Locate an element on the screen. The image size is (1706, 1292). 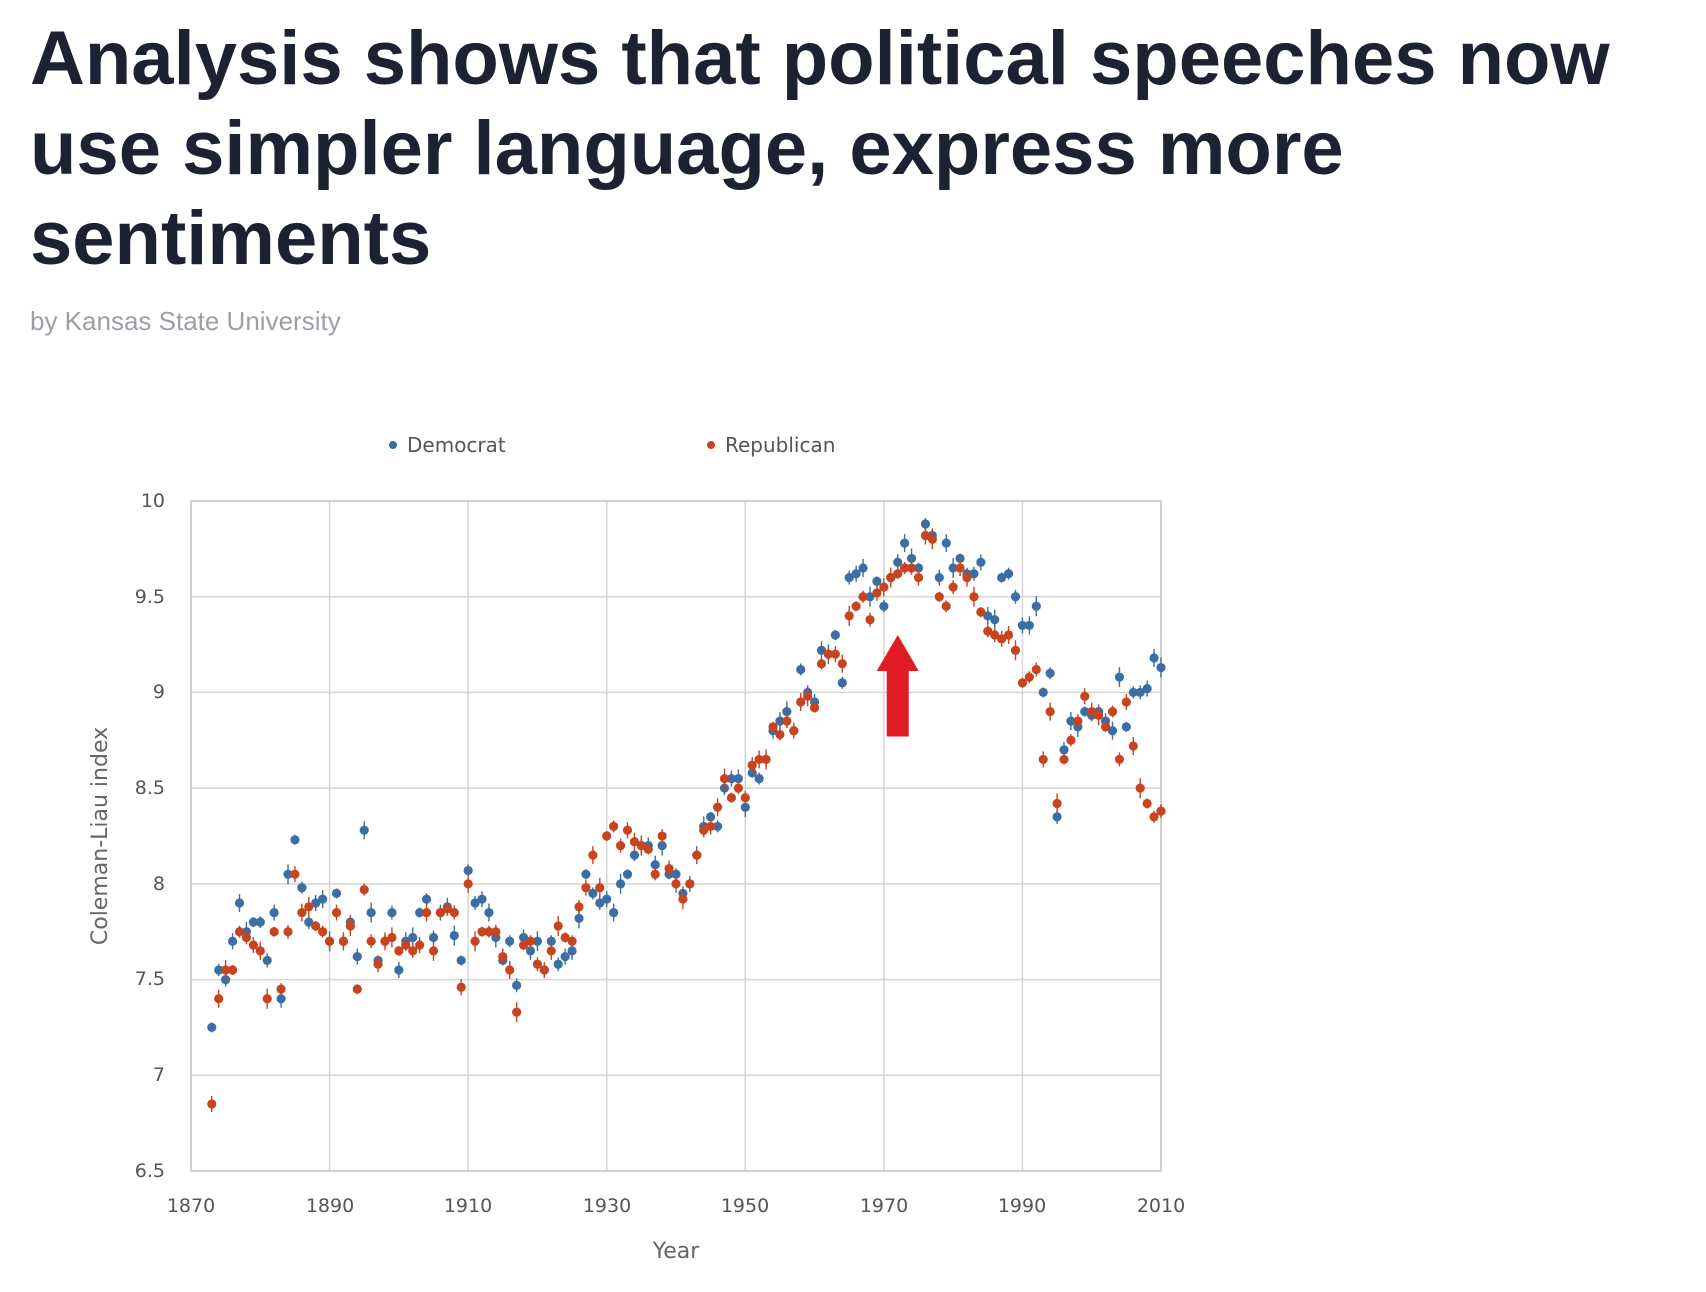
x-axis-title: Year is located at coordinates (676, 1251).